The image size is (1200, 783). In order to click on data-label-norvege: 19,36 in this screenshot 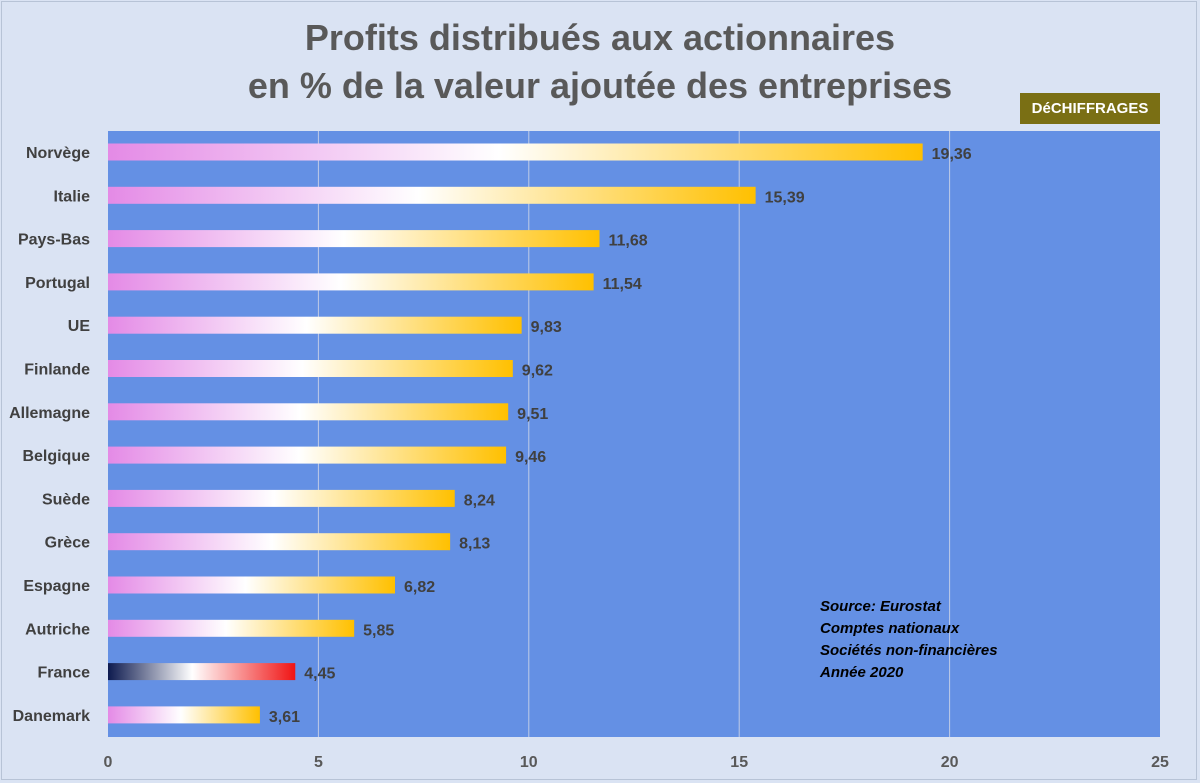, I will do `click(952, 154)`.